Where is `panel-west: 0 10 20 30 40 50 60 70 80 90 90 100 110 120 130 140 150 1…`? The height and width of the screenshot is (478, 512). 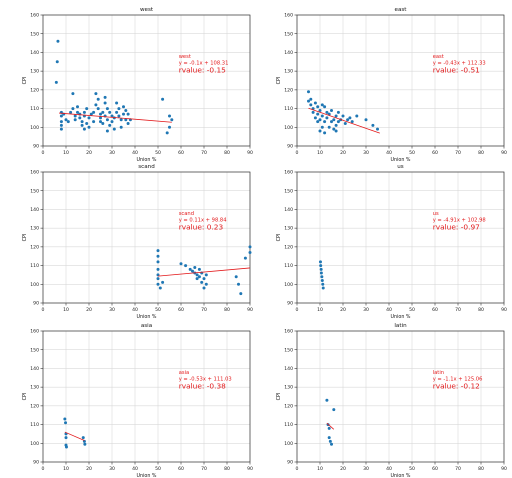
panel-west: 0 10 20 30 40 50 60 70 80 90 90 100 110 120 130 140 150 1… is located at coordinates (137, 85).